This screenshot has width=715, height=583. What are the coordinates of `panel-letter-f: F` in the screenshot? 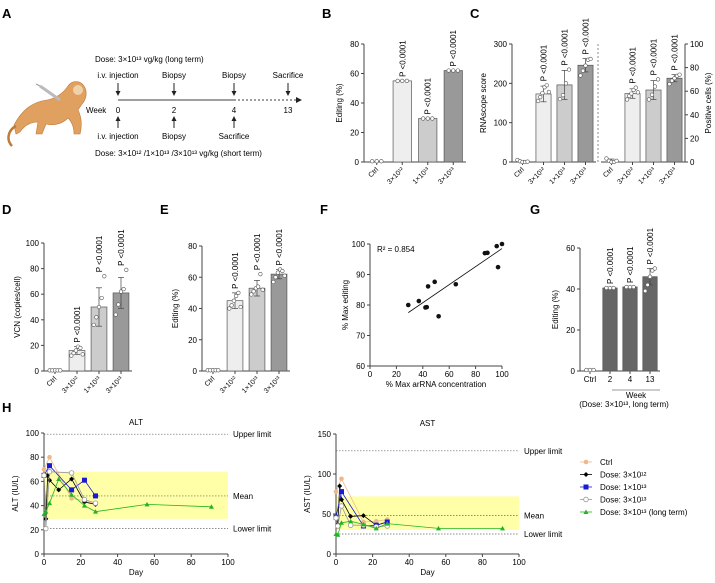 It's located at (324, 209).